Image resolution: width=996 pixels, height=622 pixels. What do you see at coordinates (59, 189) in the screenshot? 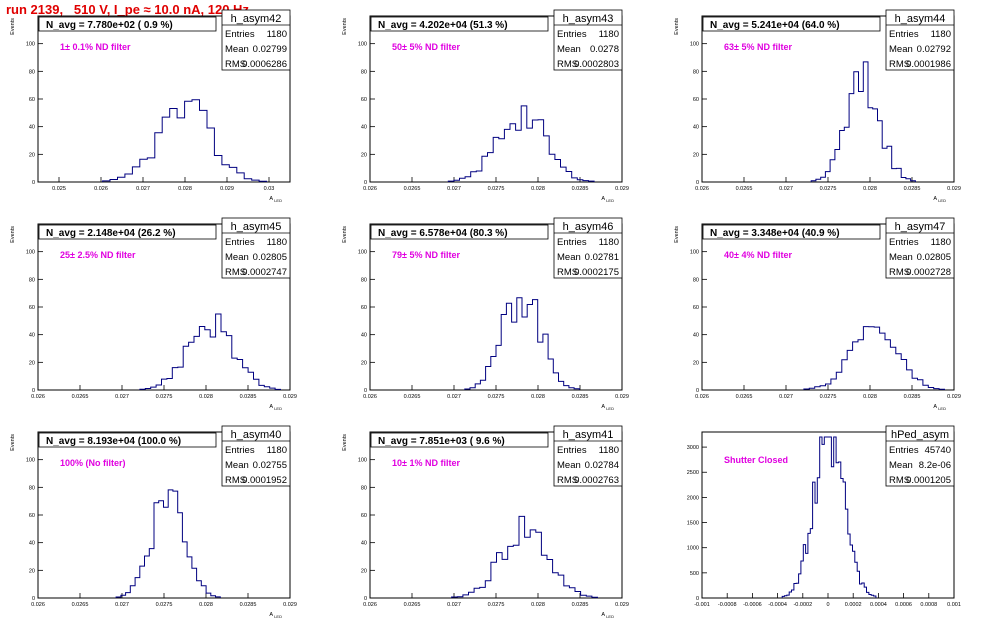
I see `x-tick-label: 0.025` at bounding box center [59, 189].